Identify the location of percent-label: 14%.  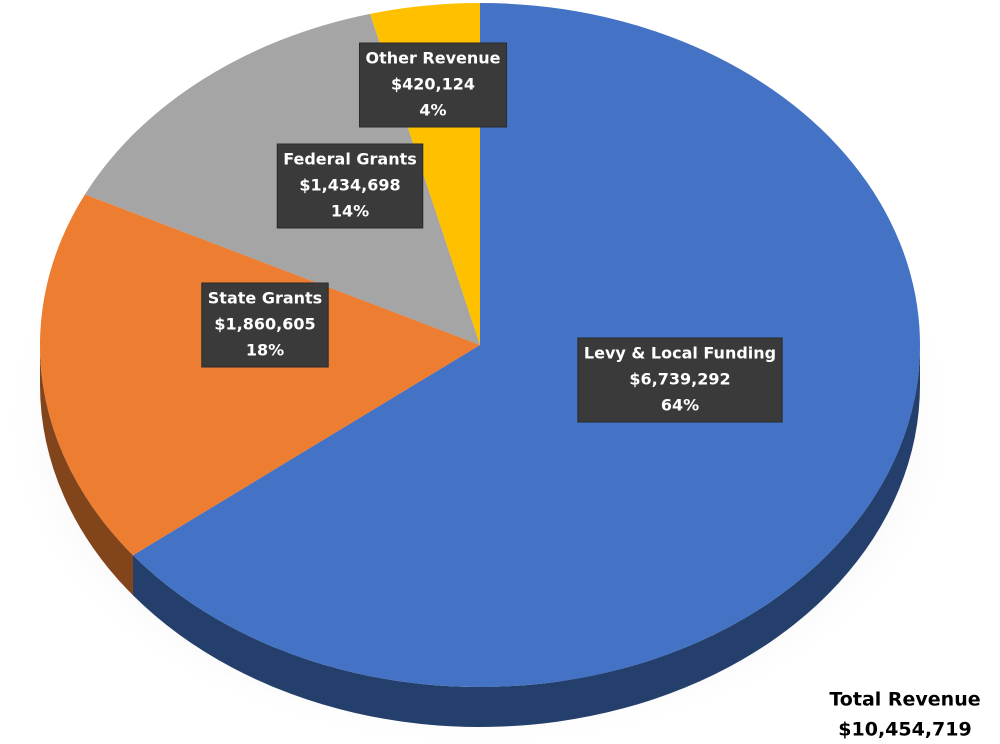
(350, 211).